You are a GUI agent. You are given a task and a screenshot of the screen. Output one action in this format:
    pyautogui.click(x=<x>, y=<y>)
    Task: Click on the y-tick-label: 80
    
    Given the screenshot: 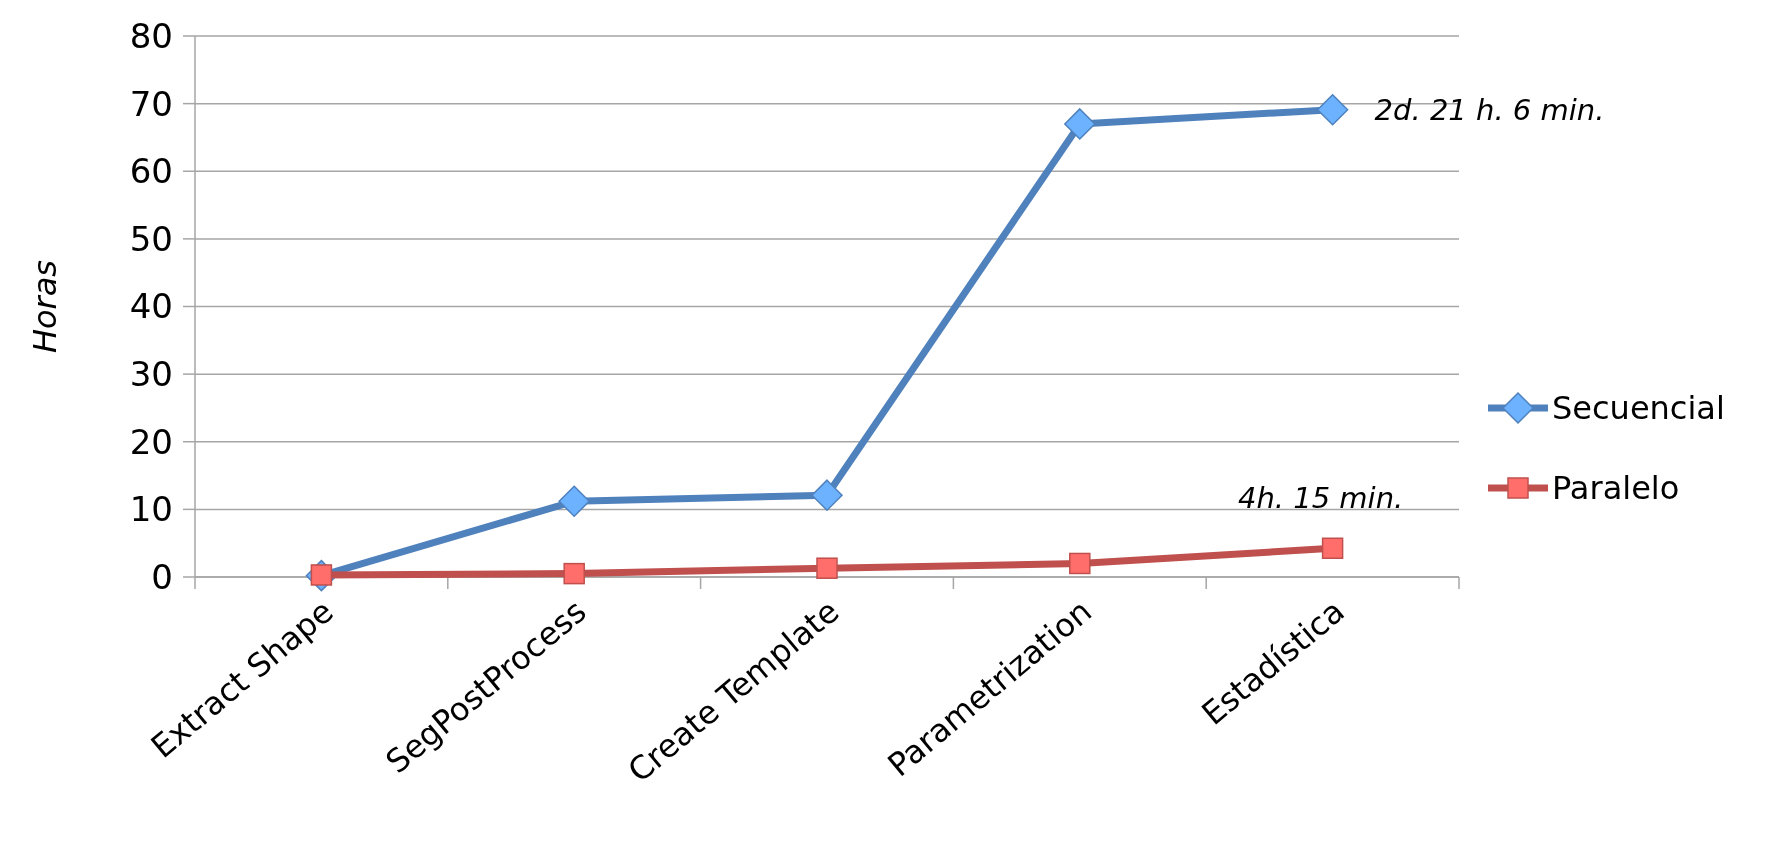 What is the action you would take?
    pyautogui.click(x=151, y=35)
    